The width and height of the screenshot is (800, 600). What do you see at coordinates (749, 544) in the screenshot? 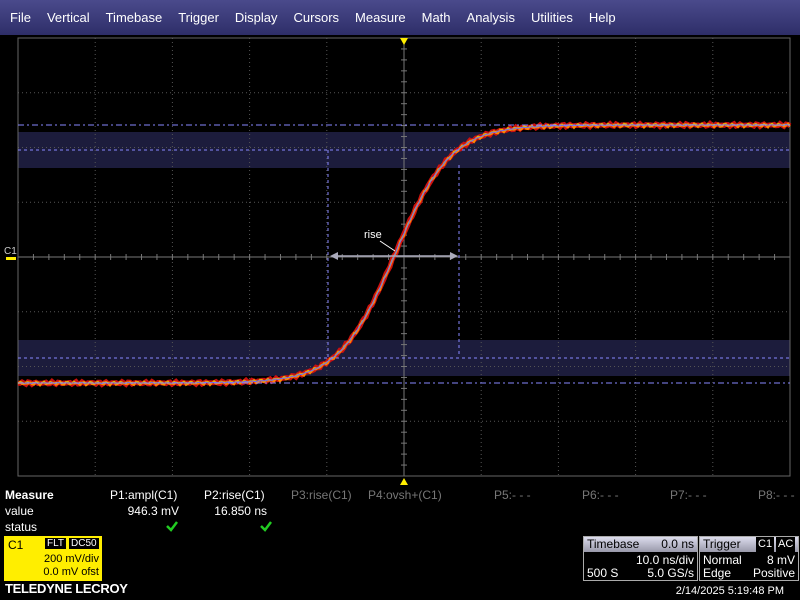
I see `trigger-header: Trigger C1 AC` at bounding box center [749, 544].